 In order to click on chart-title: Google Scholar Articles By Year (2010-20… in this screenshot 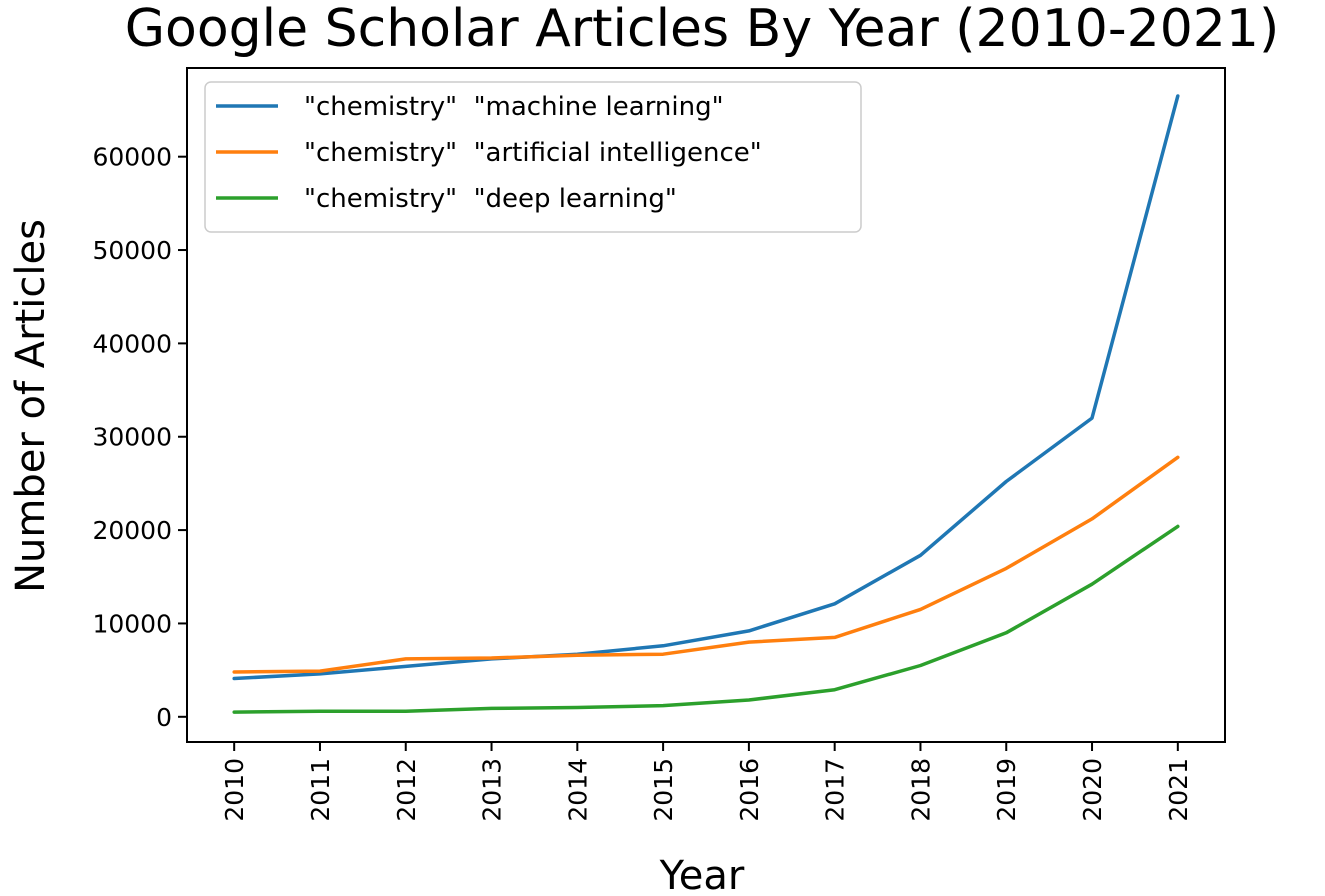, I will do `click(702, 29)`.